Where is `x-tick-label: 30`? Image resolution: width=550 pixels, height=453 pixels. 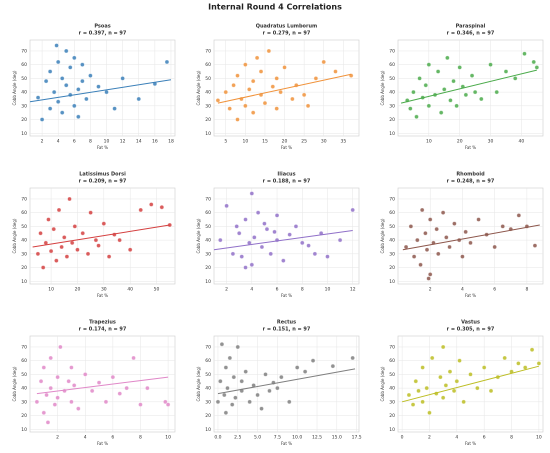 x-tick-label: 30 is located at coordinates (104, 290).